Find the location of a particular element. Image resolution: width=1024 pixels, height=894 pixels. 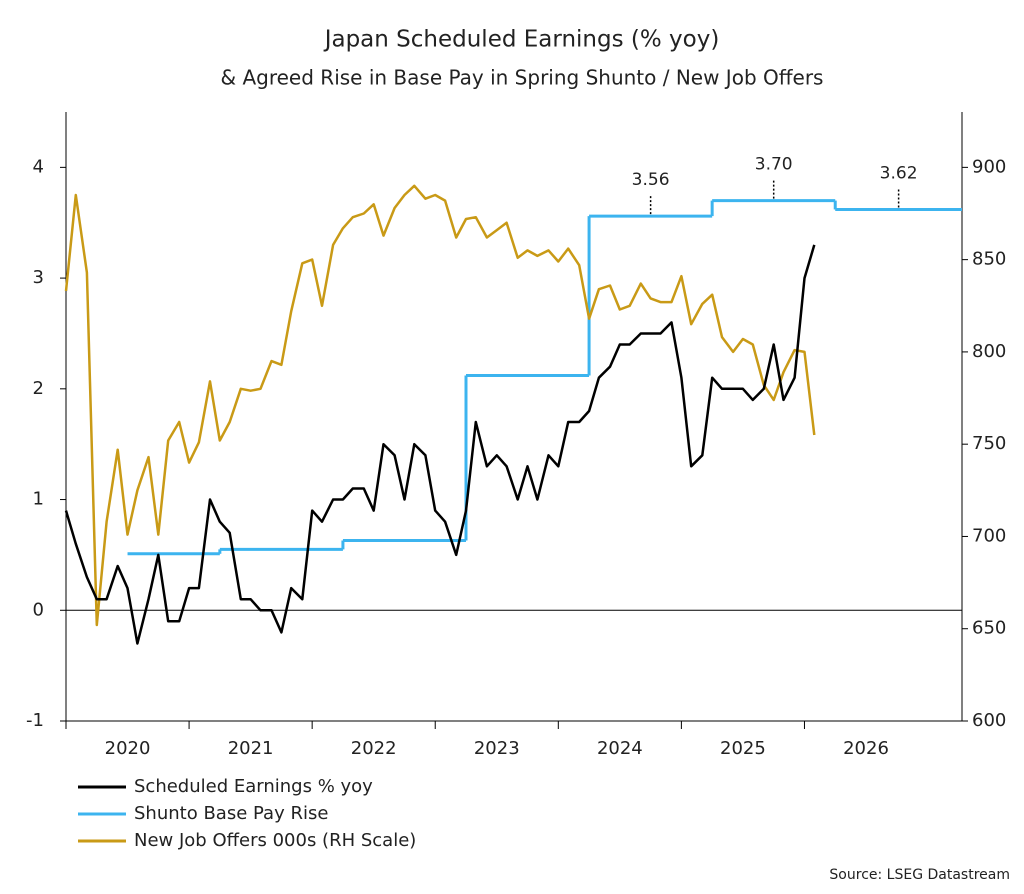

legend-label: Shunto Base Pay Rise is located at coordinates (231, 813).